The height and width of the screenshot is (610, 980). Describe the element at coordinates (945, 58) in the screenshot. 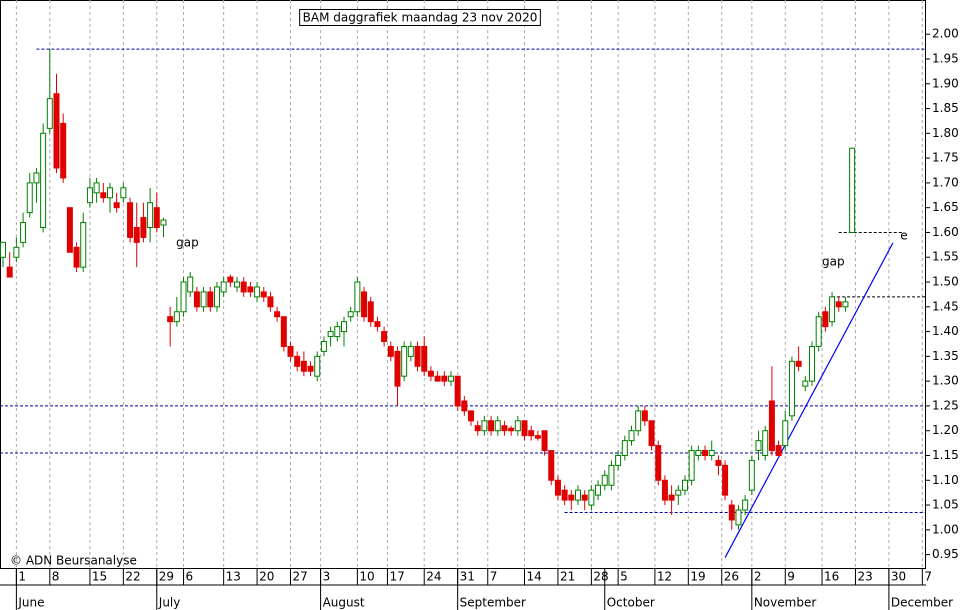

I see `y-tick-label: 1.95` at that location.